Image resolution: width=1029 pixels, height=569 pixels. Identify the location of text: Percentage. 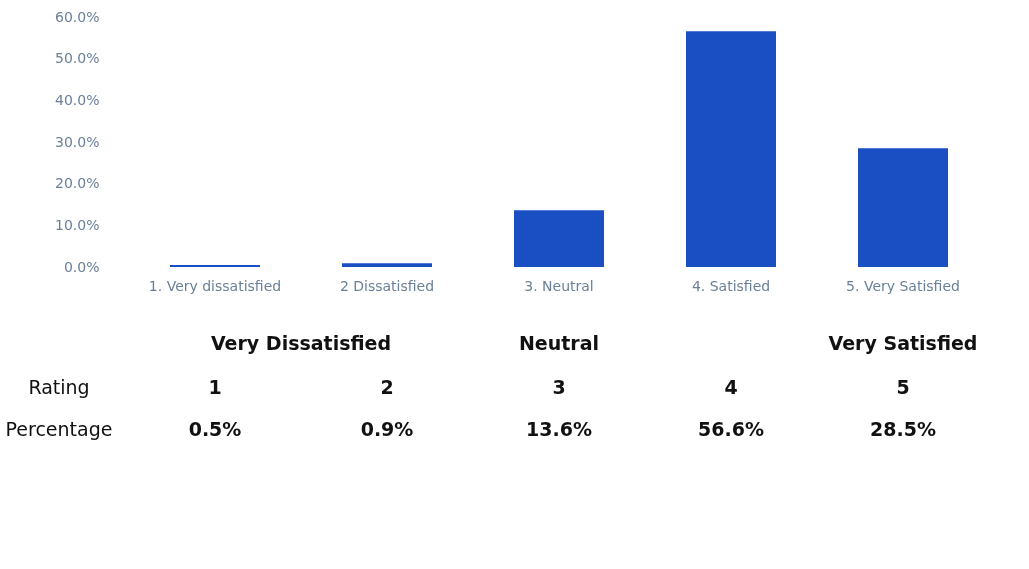
(59, 428).